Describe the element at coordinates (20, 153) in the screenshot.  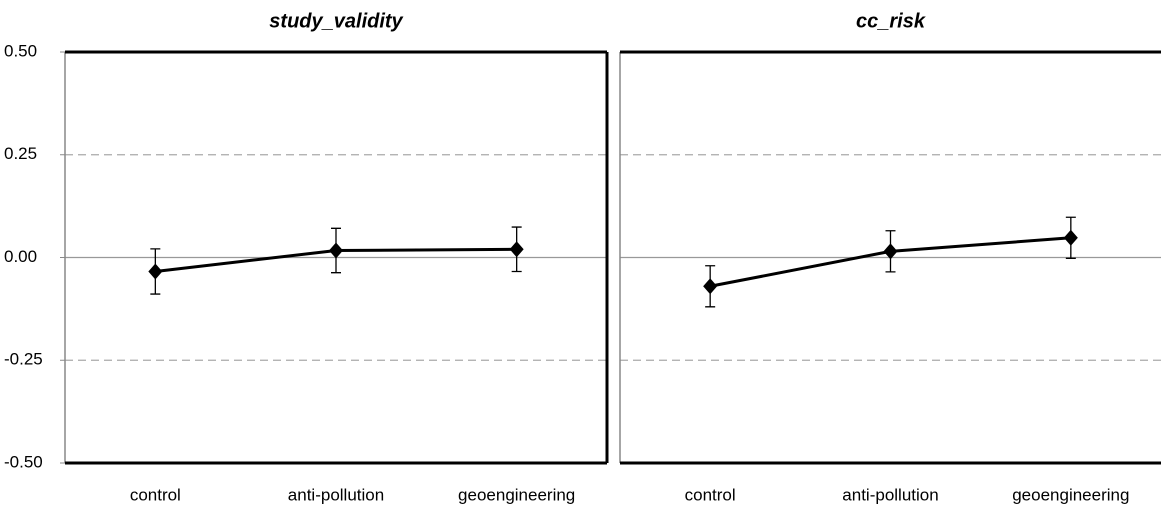
I see `y-tick-label: 0.25` at that location.